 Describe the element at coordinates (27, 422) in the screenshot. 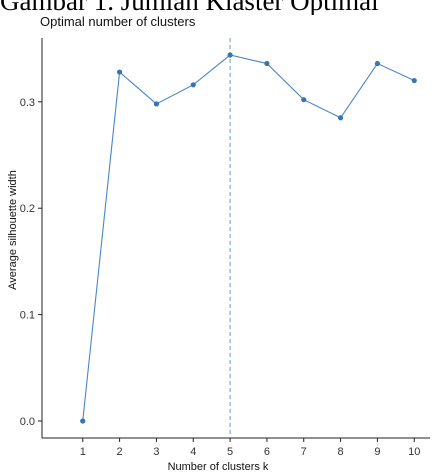

I see `y-tick-label: 0.0` at that location.